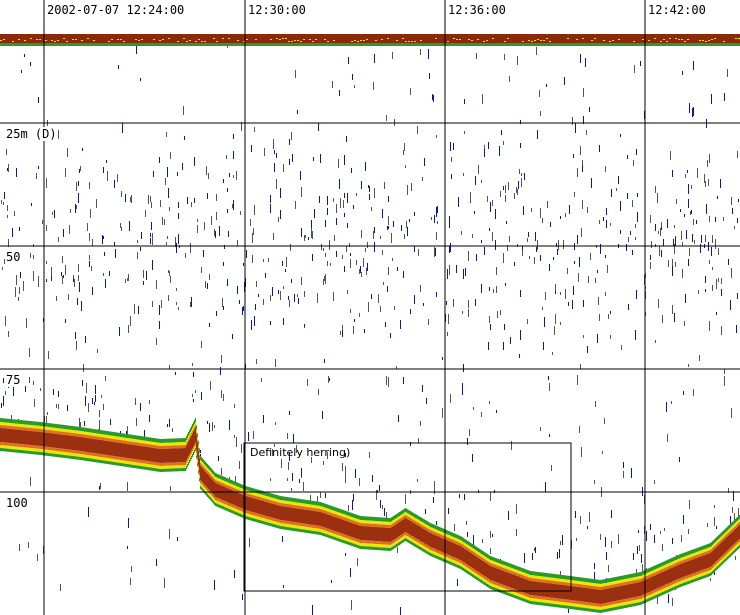 This screenshot has width=740, height=615. Describe the element at coordinates (31, 134) in the screenshot. I see `depth-label: 25m (D)` at that location.